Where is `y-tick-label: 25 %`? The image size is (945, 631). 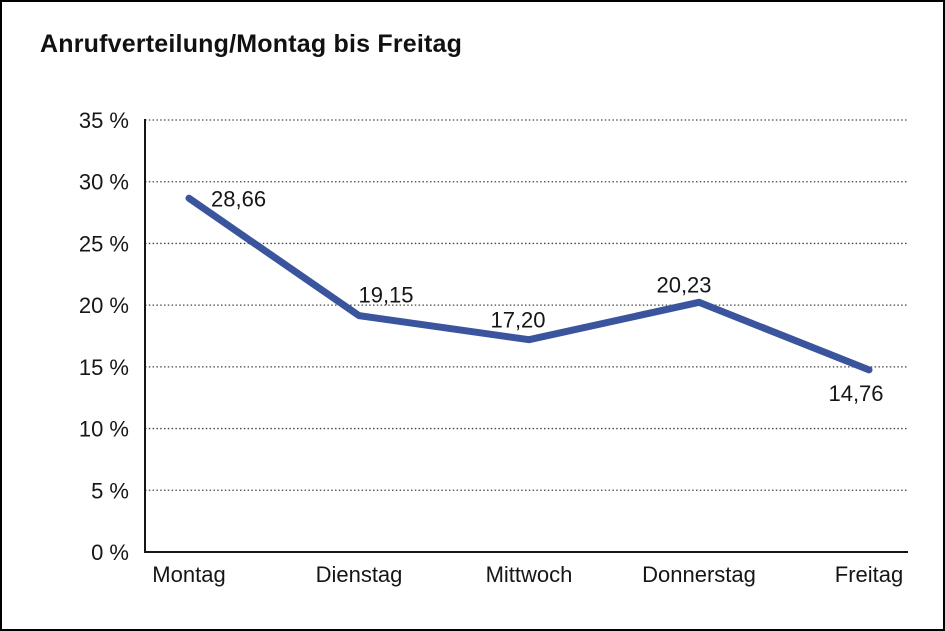
y-tick-label: 25 % is located at coordinates (104, 243).